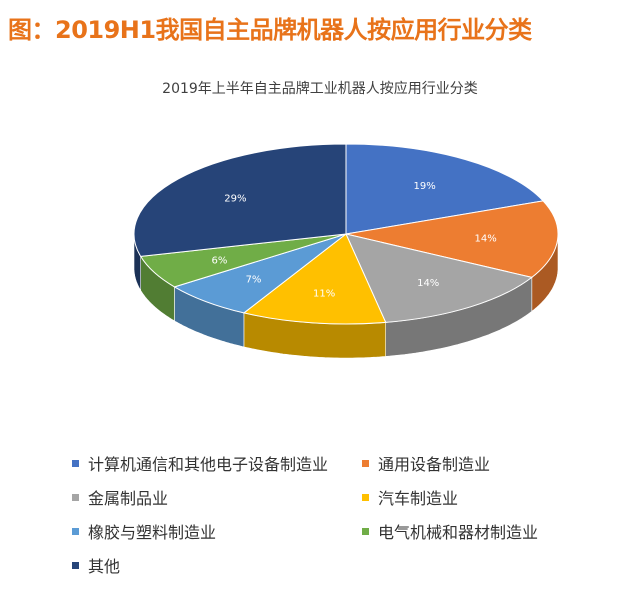 The height and width of the screenshot is (598, 640). What do you see at coordinates (458, 532) in the screenshot?
I see `legend-label: 电气机械和器材制造业` at bounding box center [458, 532].